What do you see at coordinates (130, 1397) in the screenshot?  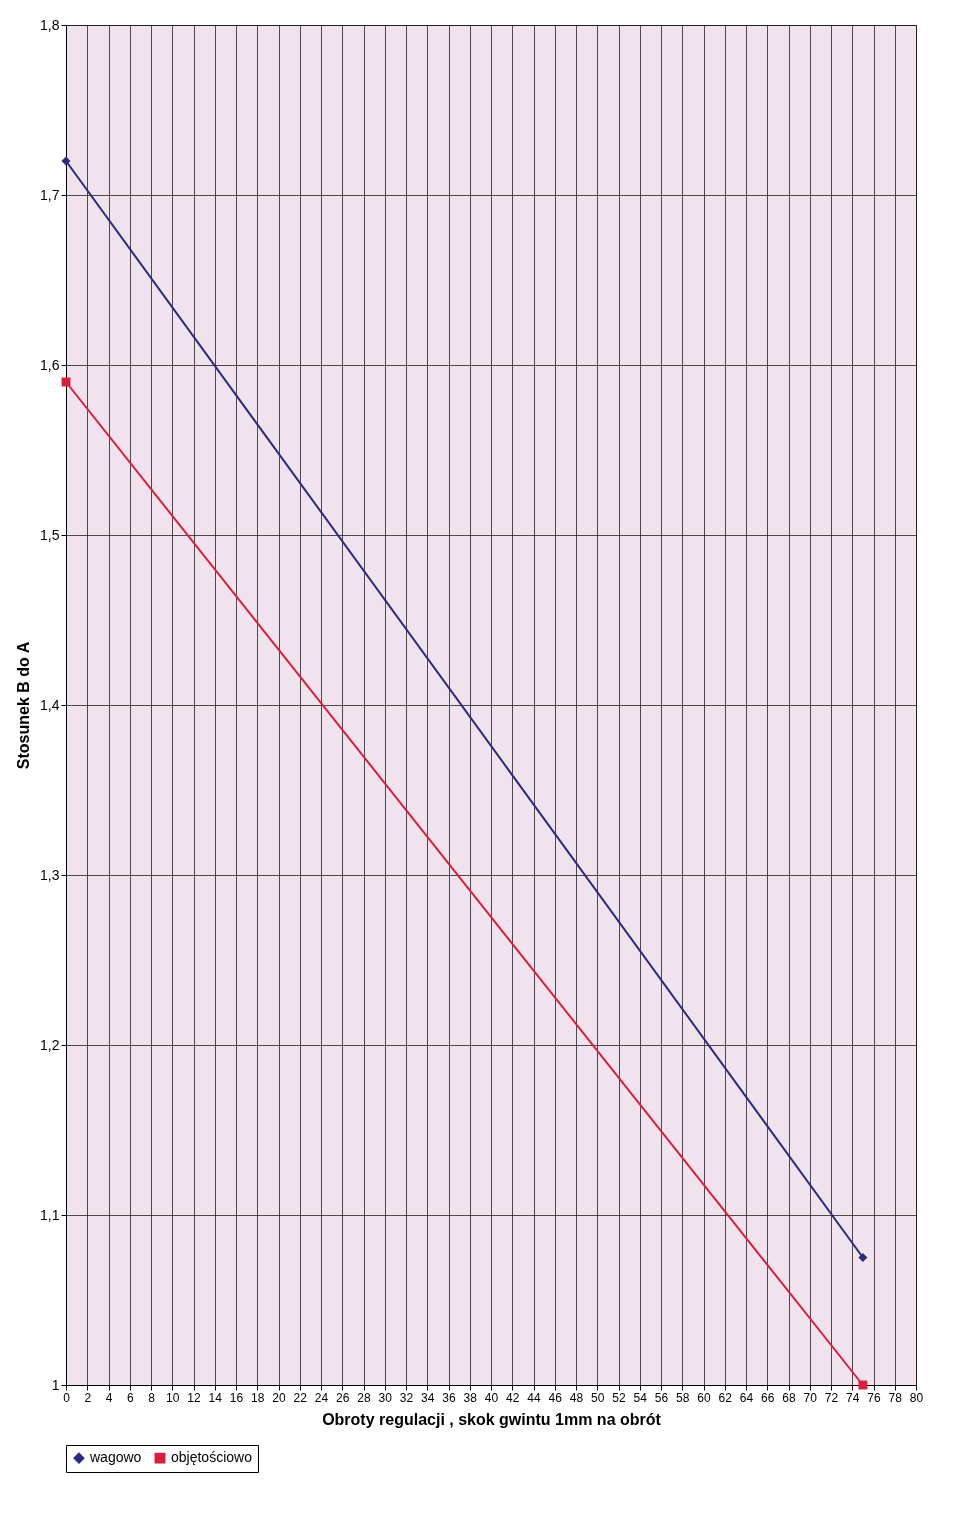 I see `x-tick-label: 6` at bounding box center [130, 1397].